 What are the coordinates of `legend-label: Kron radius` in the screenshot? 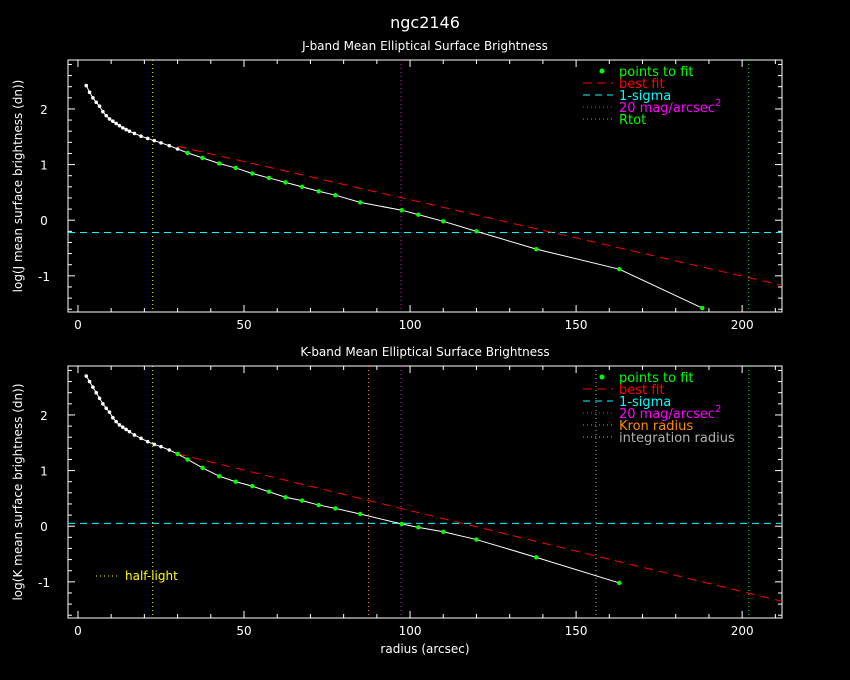 It's located at (656, 426).